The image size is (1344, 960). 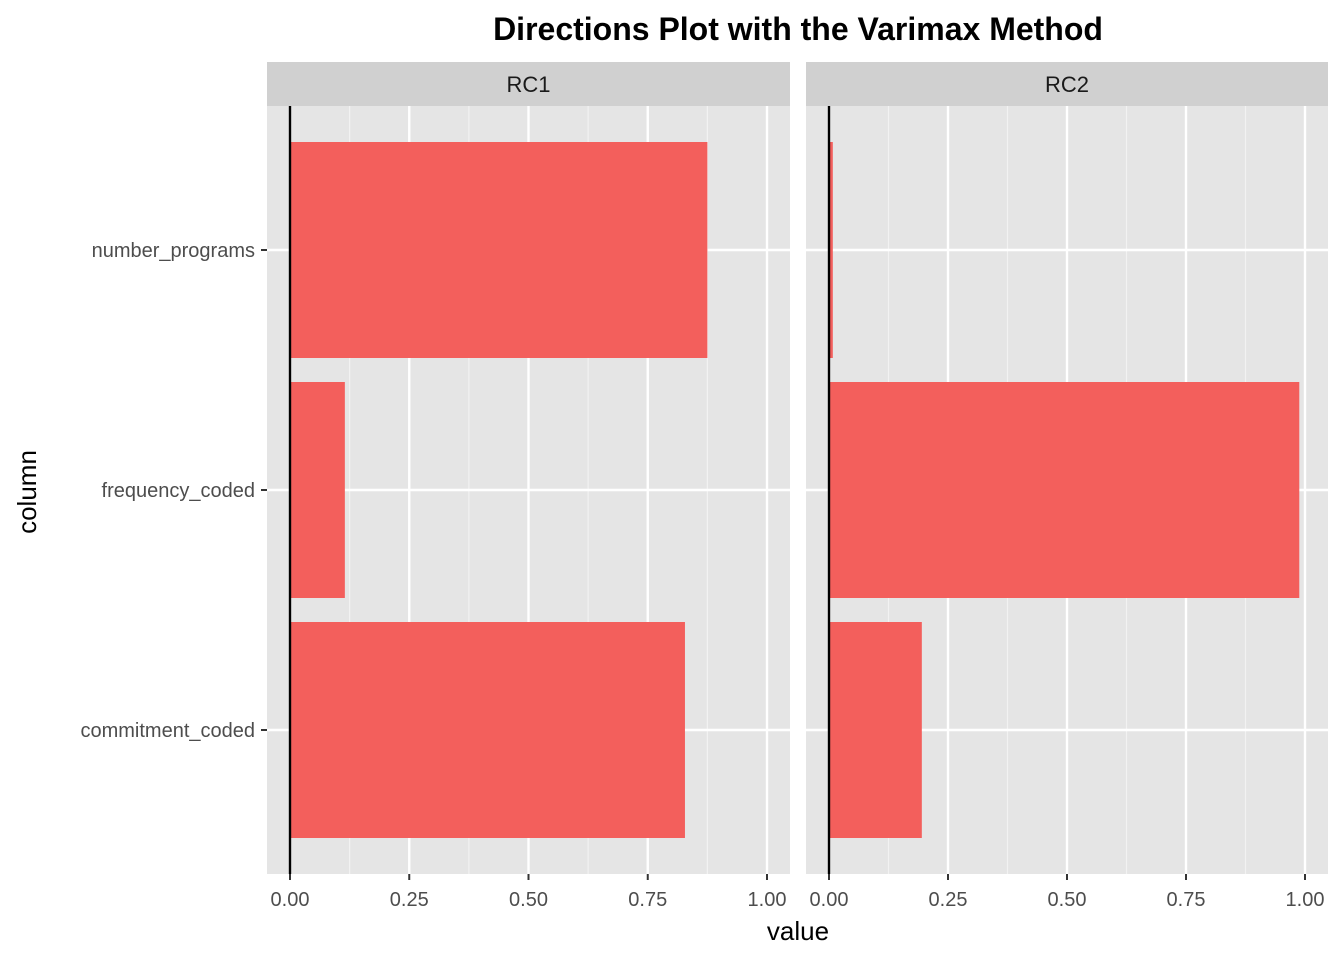 What do you see at coordinates (173, 251) in the screenshot?
I see `y-tick-label: number_programs` at bounding box center [173, 251].